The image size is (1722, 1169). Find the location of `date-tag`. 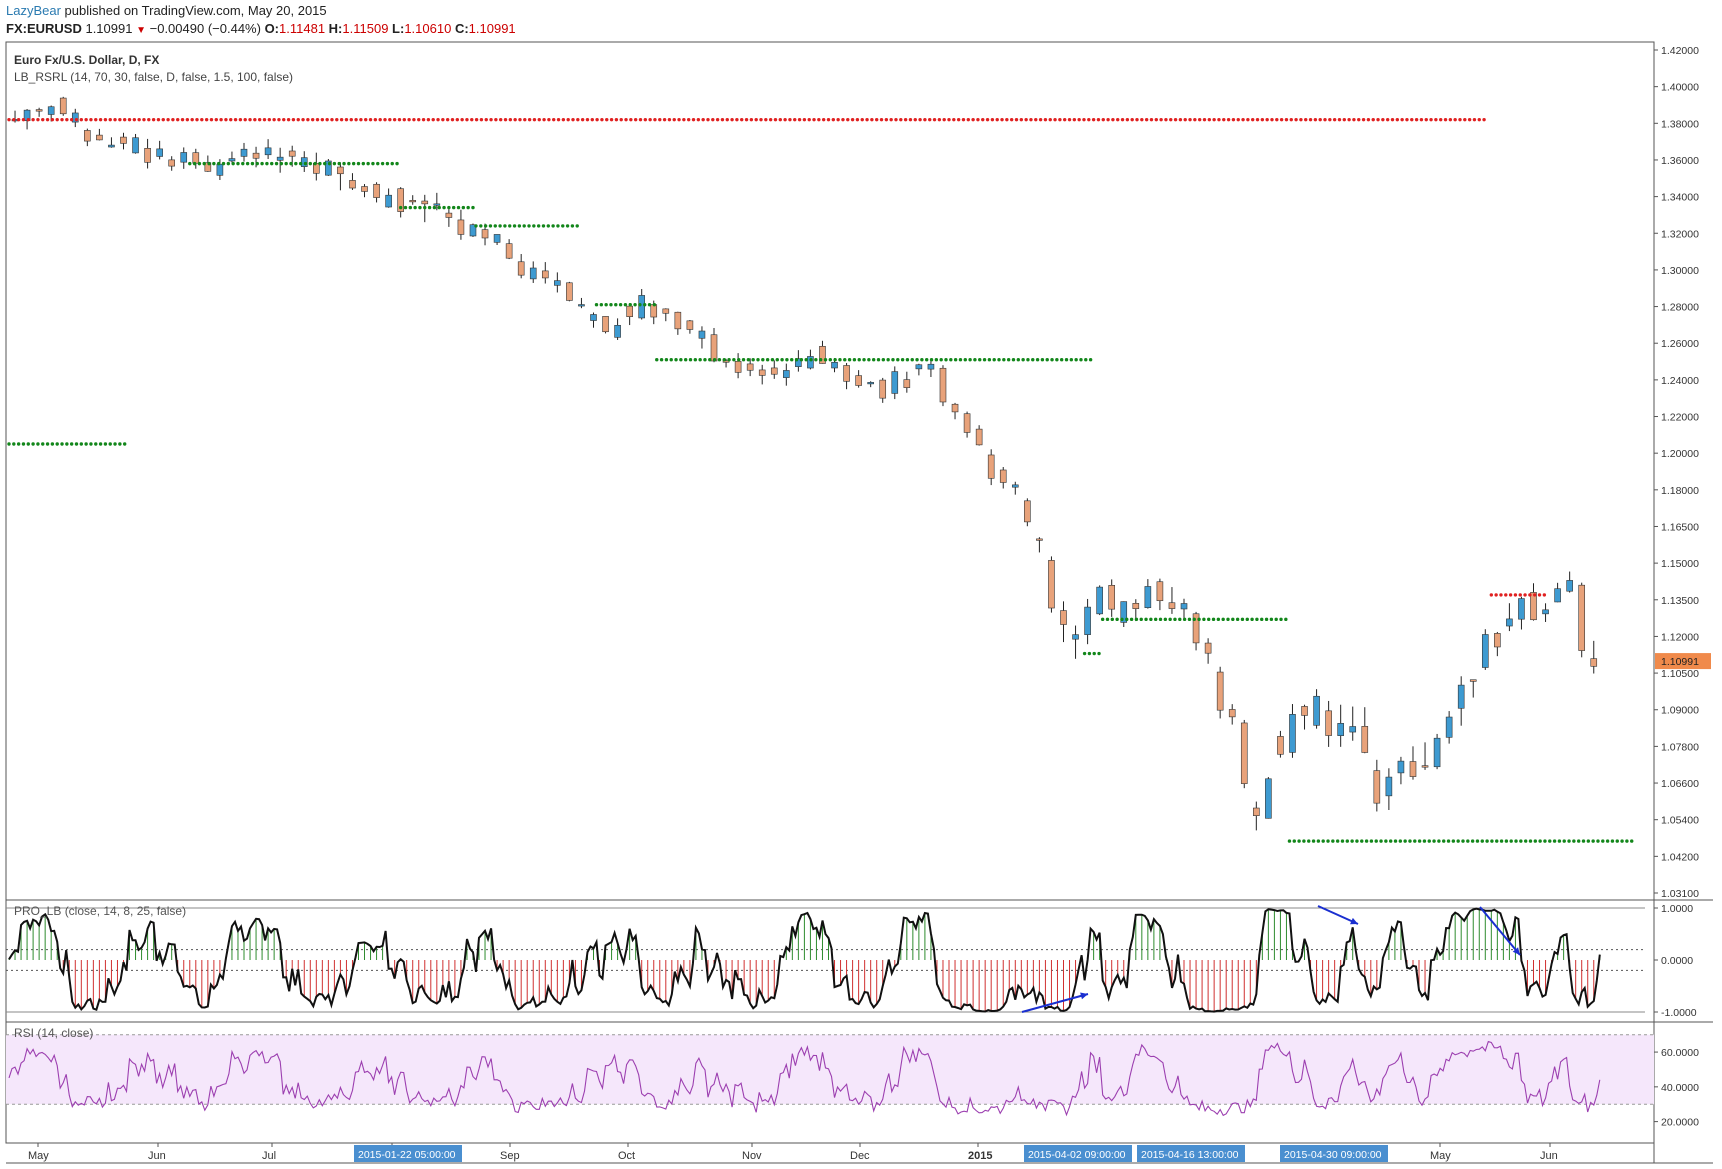

date-tag is located at coordinates (1334, 1153).